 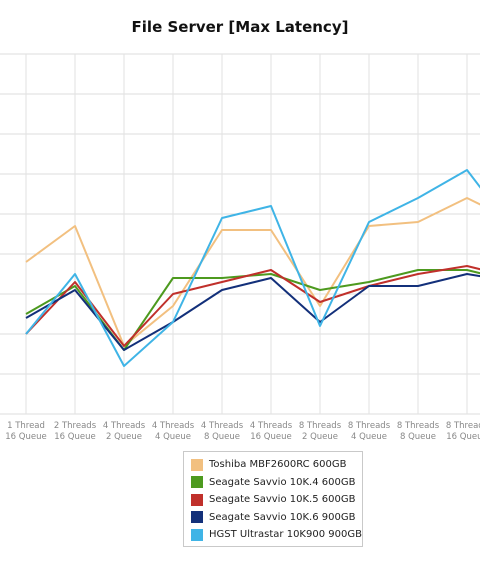 I want to click on legend-item: Seagate Savvio 10K.5 600GB, so click(x=276, y=500).